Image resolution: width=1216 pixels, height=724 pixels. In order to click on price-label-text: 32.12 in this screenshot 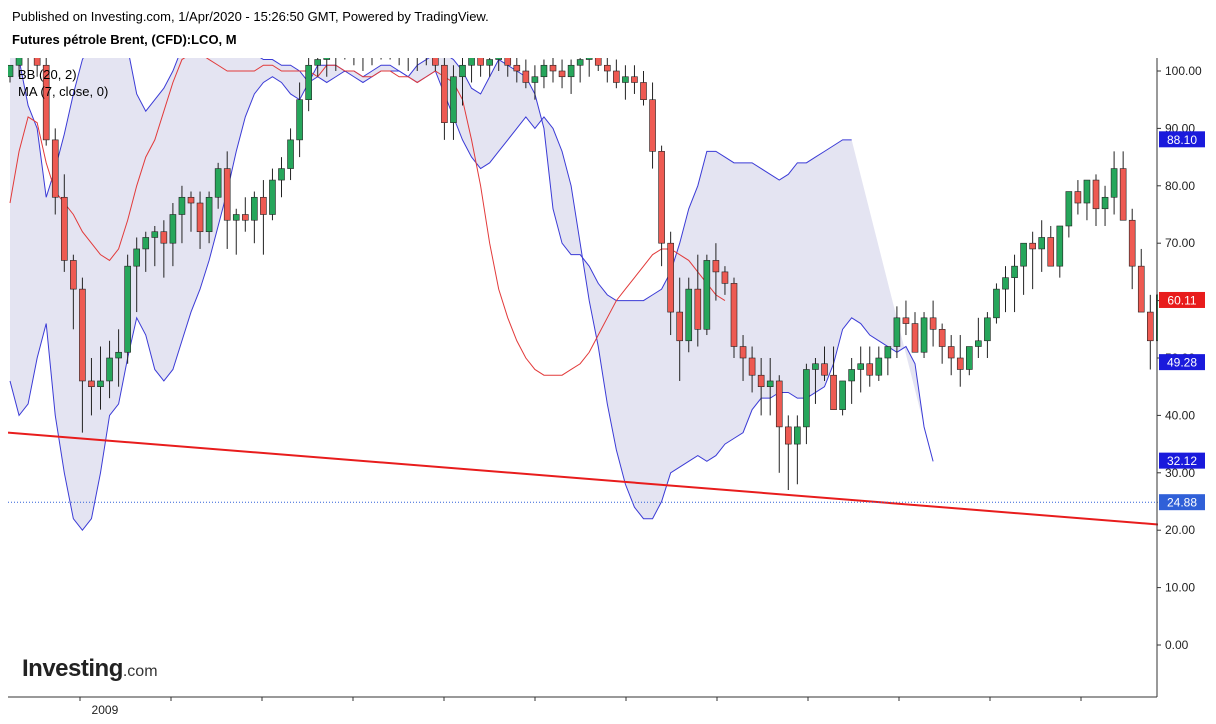, I will do `click(1182, 461)`.